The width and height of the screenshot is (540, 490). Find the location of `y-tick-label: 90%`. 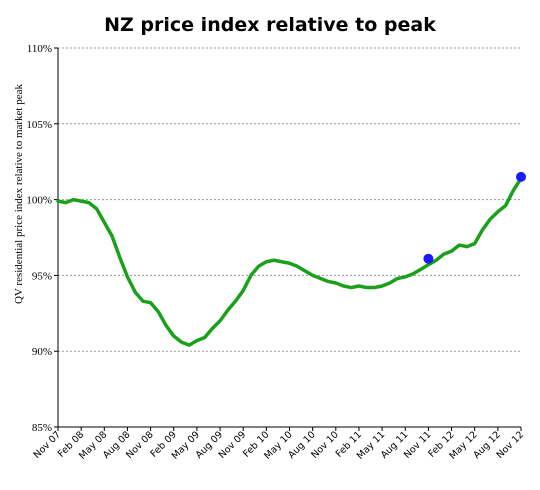

y-tick-label: 90% is located at coordinates (42, 352).